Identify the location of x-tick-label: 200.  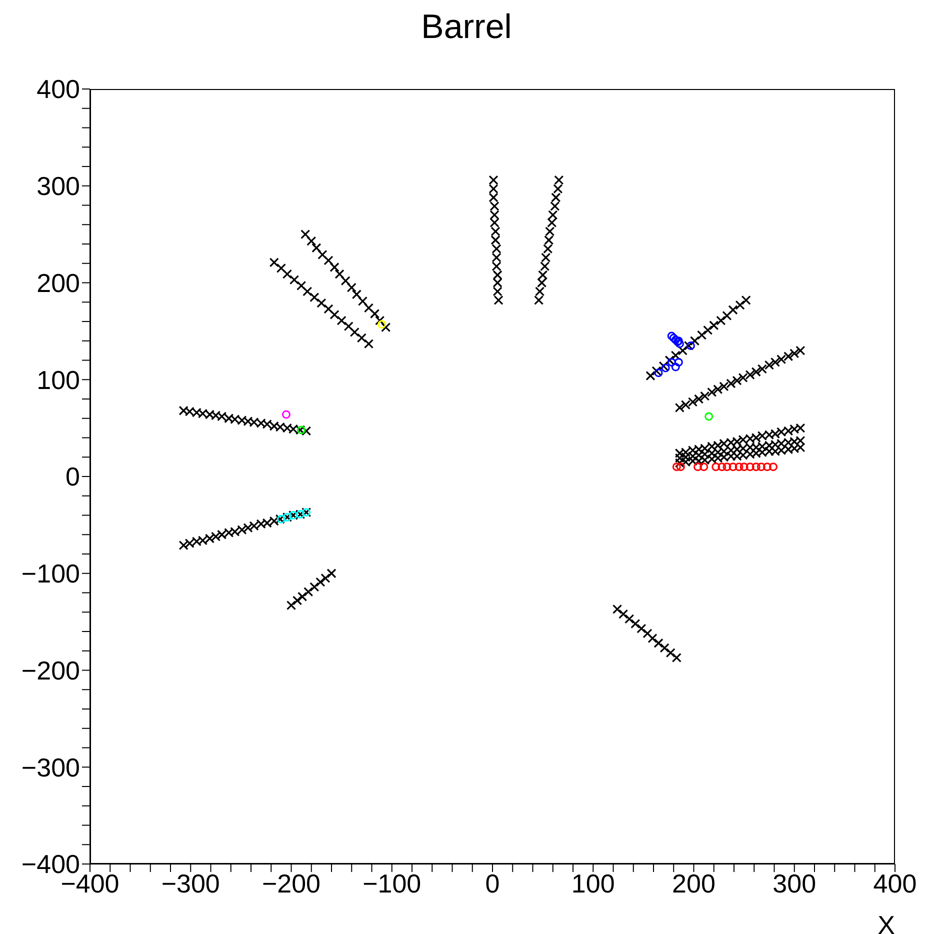
(694, 883).